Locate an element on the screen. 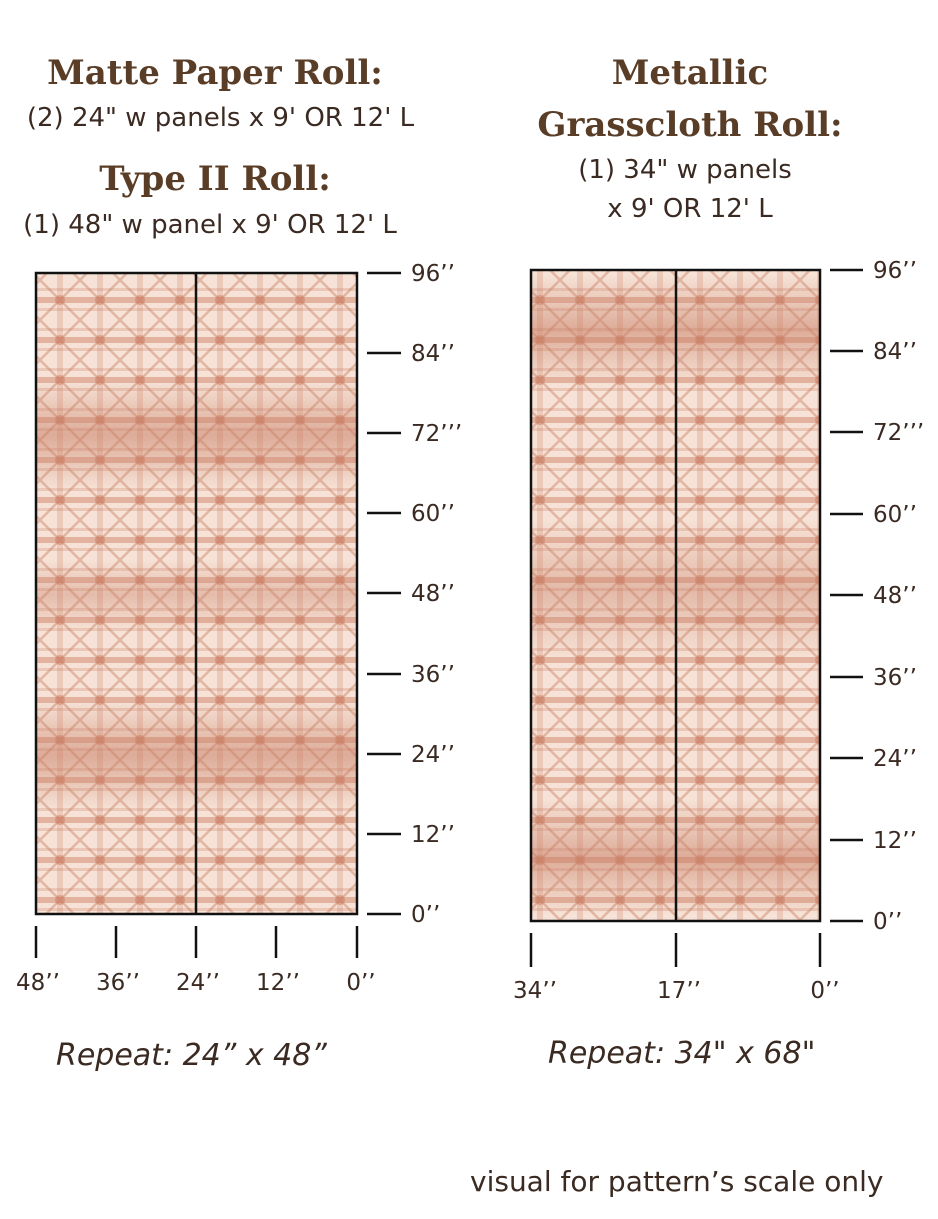 The width and height of the screenshot is (938, 1219). type-ii-title: Type II Roll: is located at coordinates (215, 179).